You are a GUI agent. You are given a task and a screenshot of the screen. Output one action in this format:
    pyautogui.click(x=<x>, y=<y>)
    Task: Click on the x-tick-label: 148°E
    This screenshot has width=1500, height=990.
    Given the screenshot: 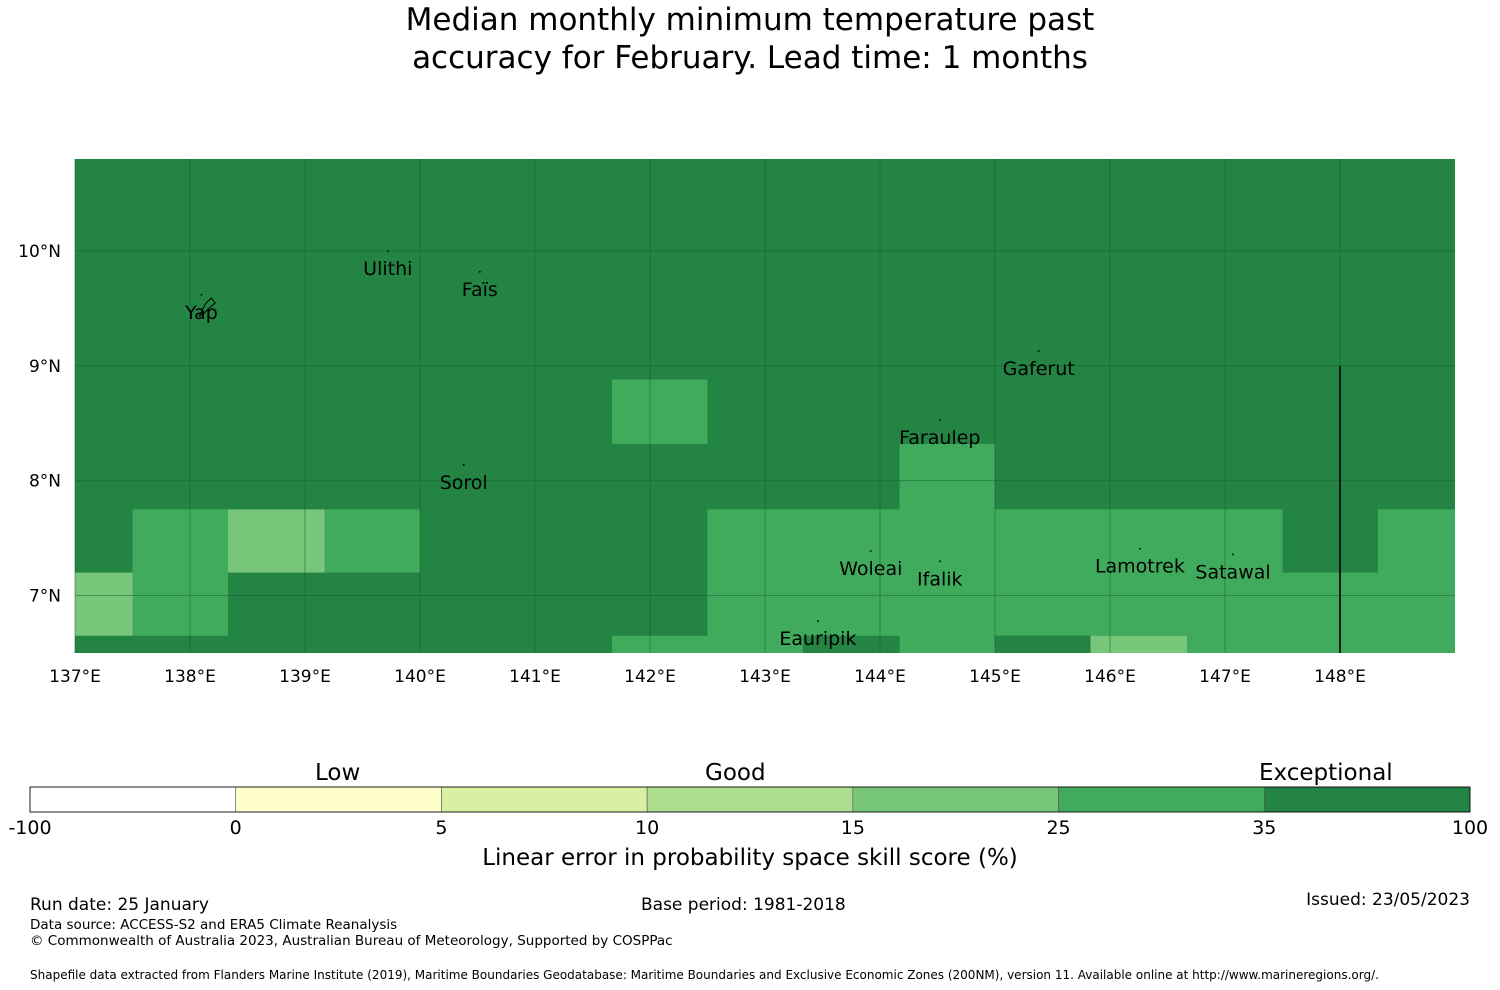 What is the action you would take?
    pyautogui.click(x=1340, y=677)
    